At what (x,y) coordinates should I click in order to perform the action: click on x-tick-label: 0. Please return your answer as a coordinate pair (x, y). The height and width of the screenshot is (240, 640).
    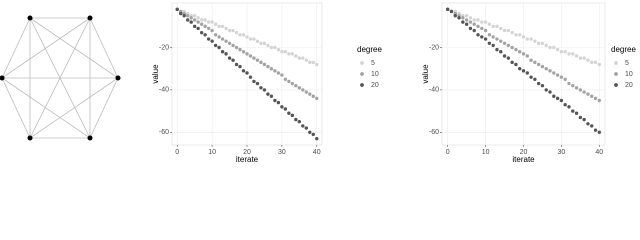
    Looking at the image, I should click on (177, 152).